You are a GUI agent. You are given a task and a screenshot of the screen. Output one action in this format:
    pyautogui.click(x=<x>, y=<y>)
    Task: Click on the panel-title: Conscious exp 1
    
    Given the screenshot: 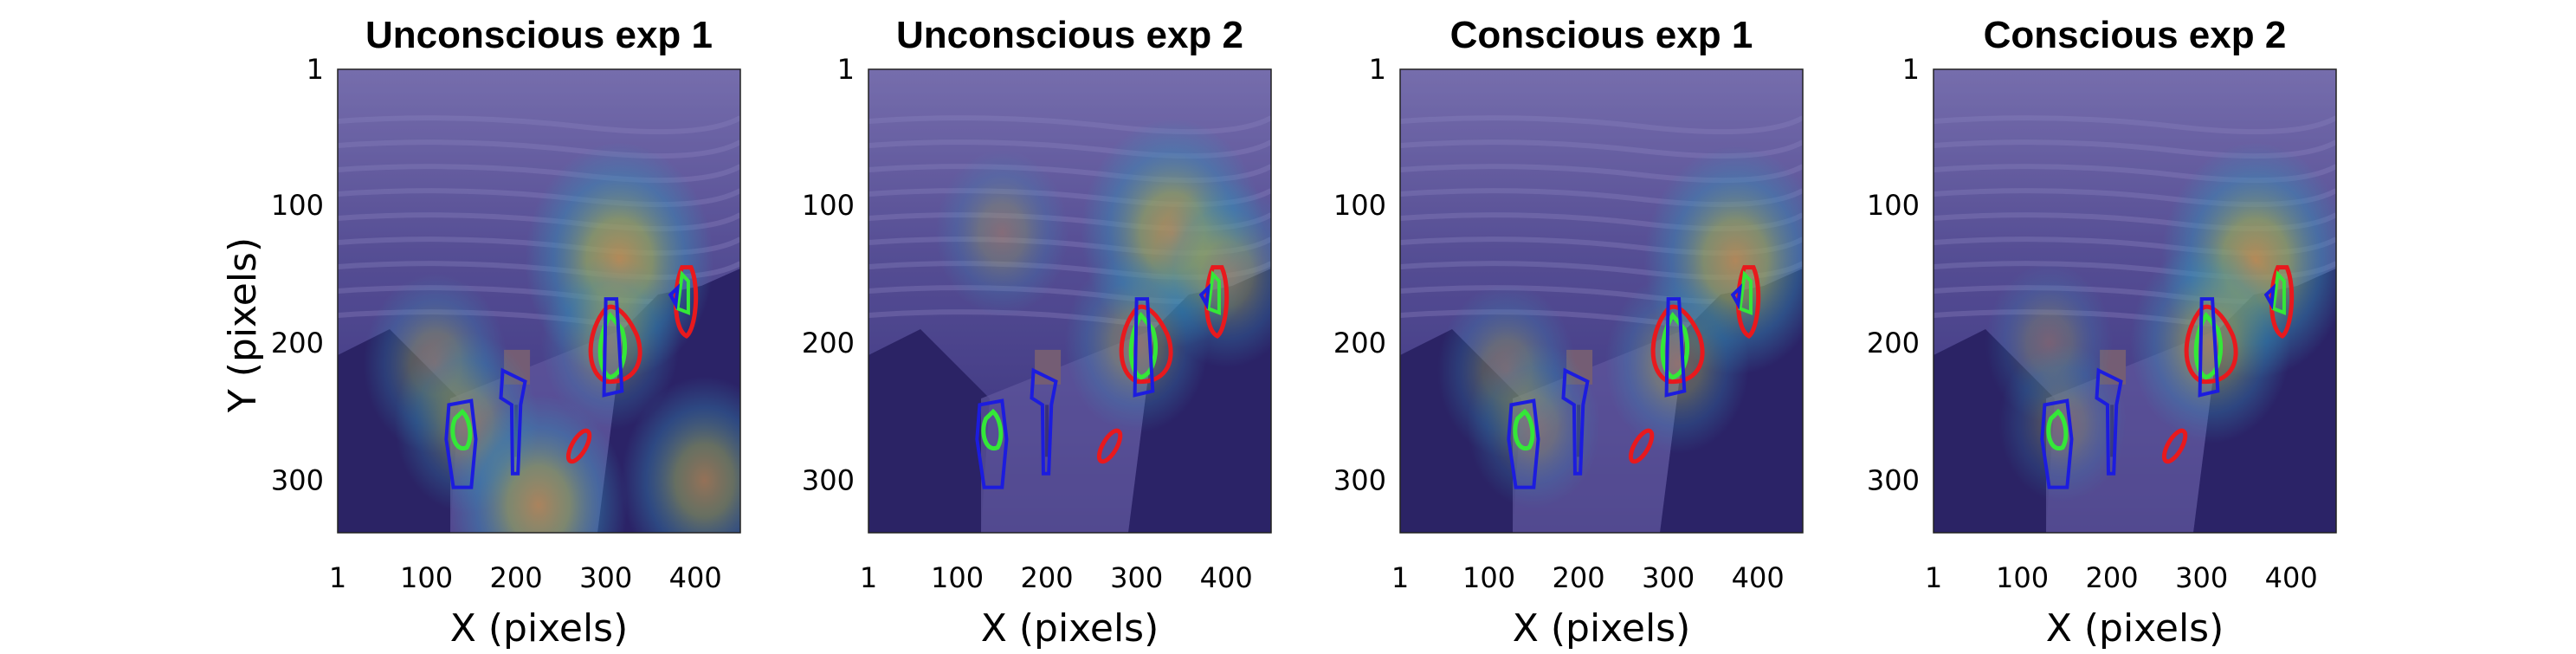 What is the action you would take?
    pyautogui.click(x=1601, y=35)
    